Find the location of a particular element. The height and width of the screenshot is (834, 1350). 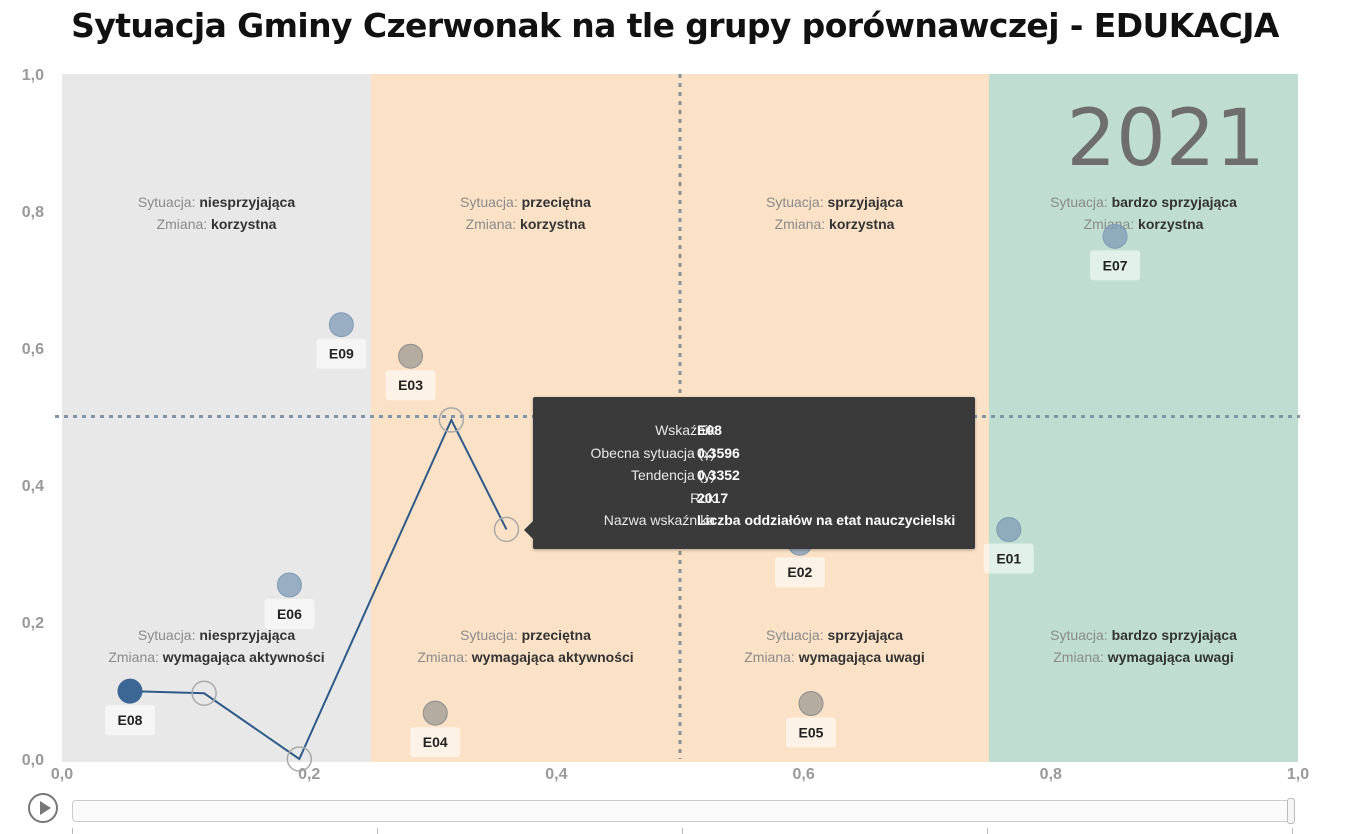

year-label: 2021 is located at coordinates (1165, 139).